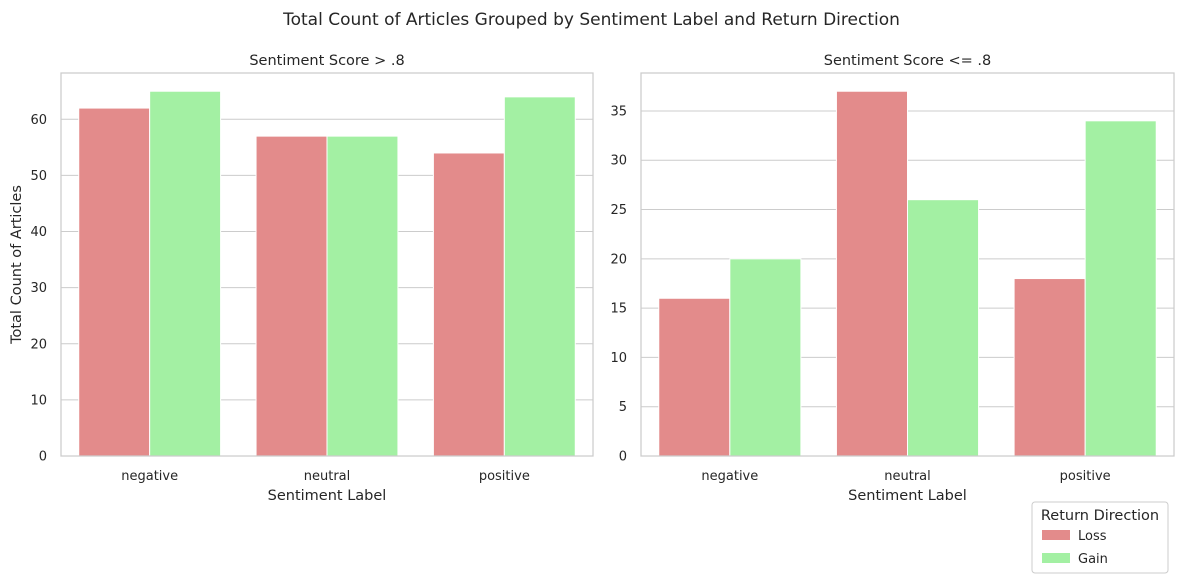  Describe the element at coordinates (38, 120) in the screenshot. I see `y-tick-label: 60` at that location.